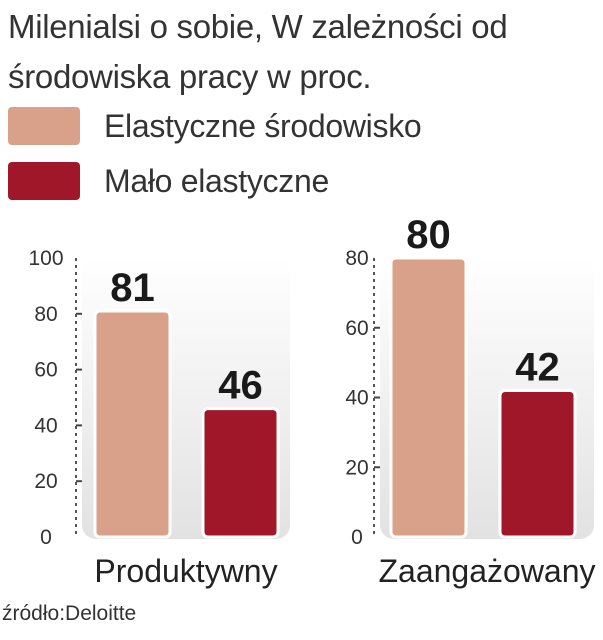 This screenshot has width=603, height=640. Describe the element at coordinates (44, 181) in the screenshot. I see `legend-swatch-less-flexible` at that location.